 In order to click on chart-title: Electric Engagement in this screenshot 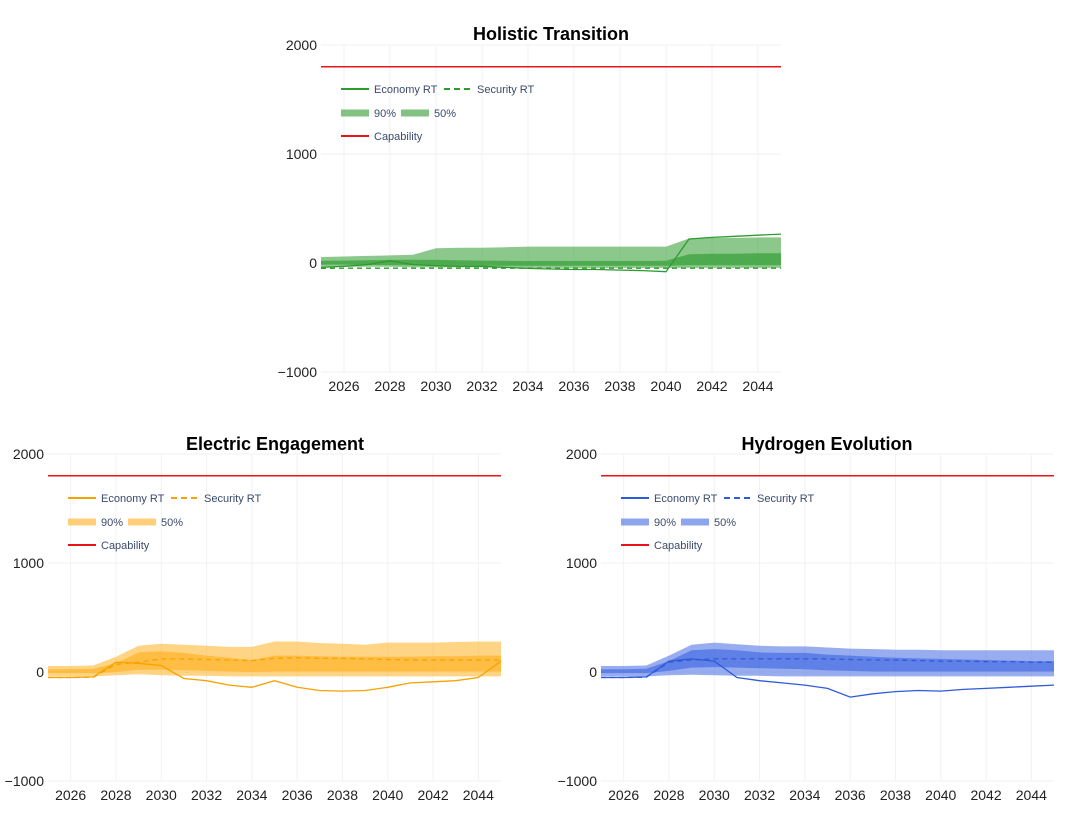, I will do `click(275, 444)`.